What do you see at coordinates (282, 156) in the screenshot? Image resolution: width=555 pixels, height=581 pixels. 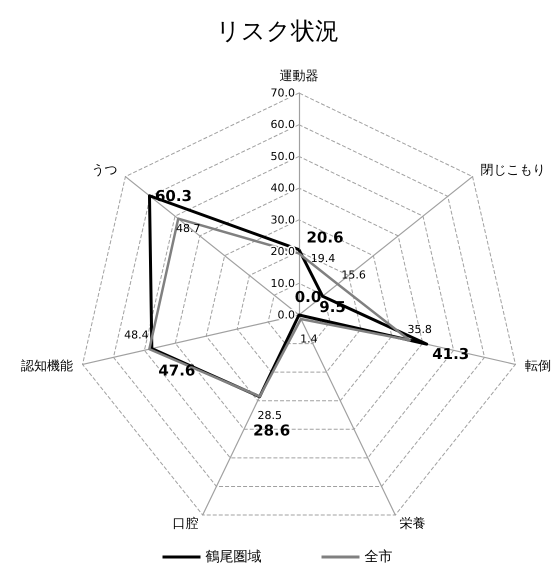 I see `y-tick-label: 50.0` at bounding box center [282, 156].